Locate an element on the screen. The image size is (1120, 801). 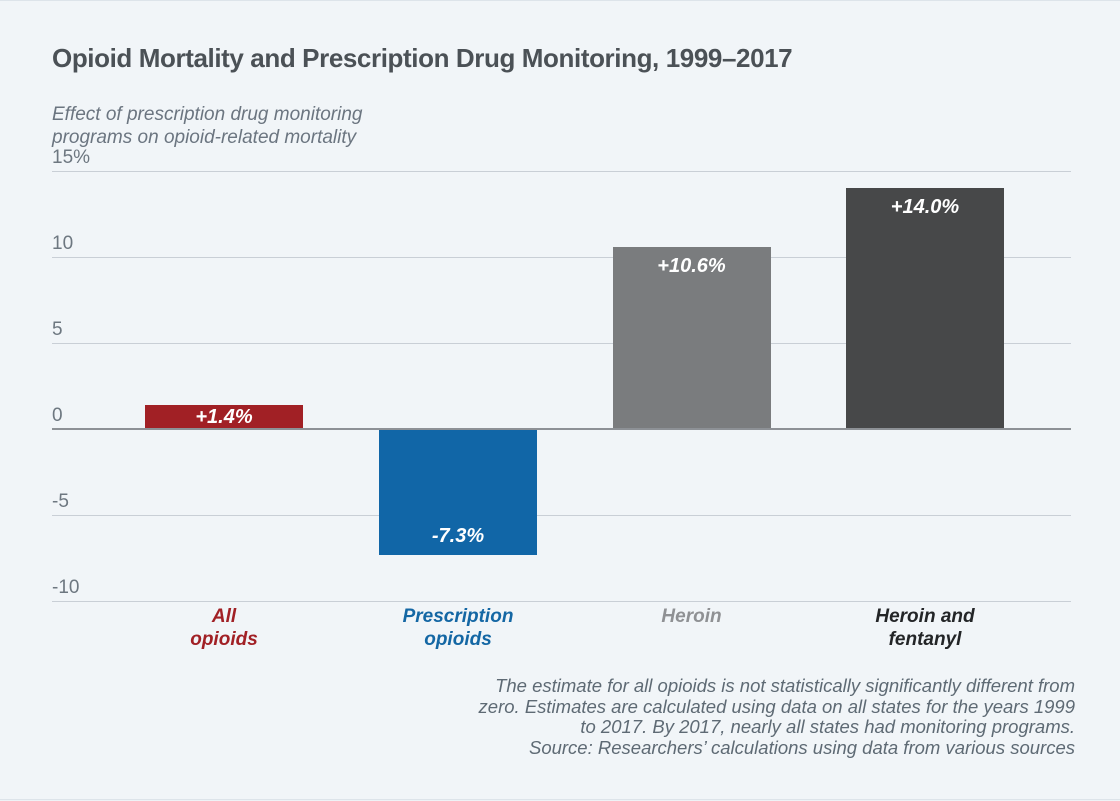
category-label: Heroin and fentanyl is located at coordinates (925, 628).